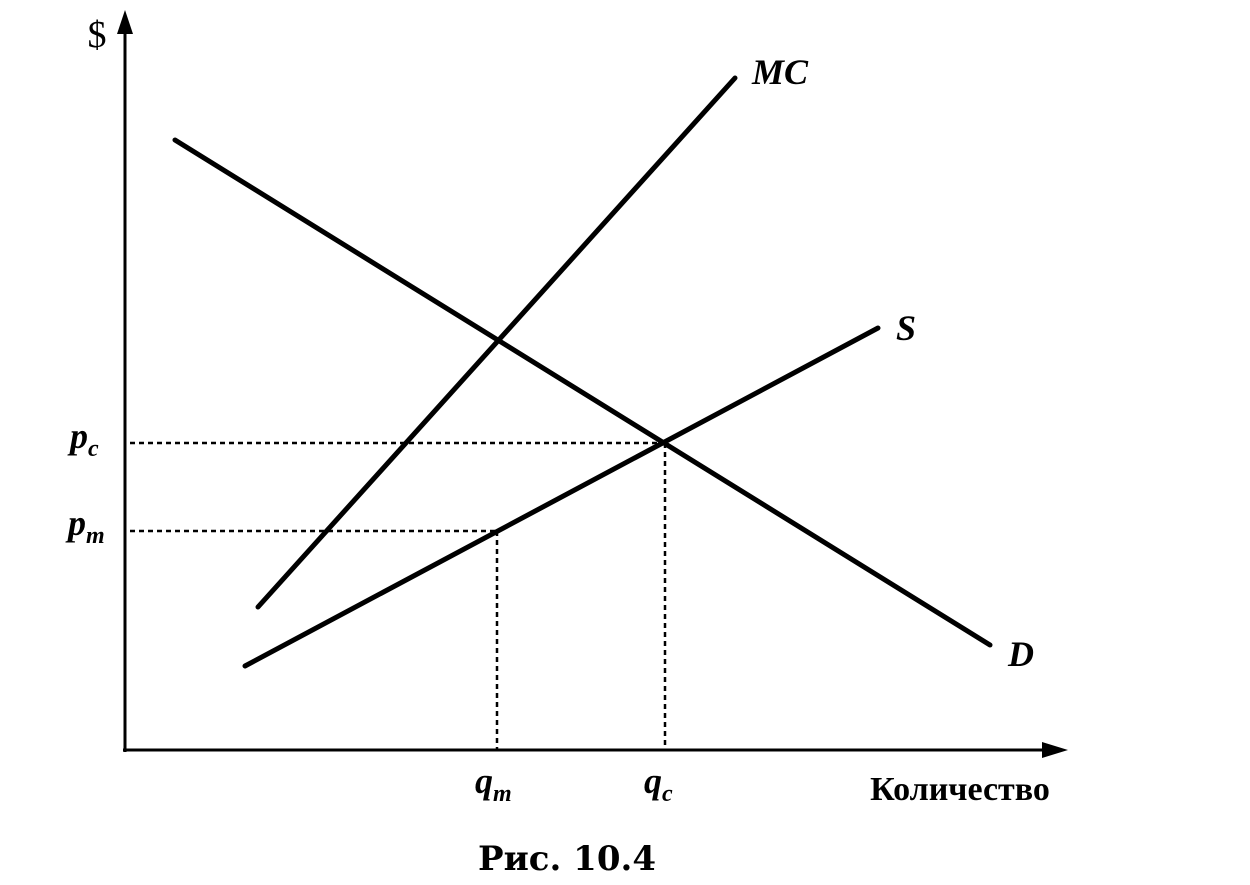 Image resolution: width=1250 pixels, height=885 pixels. I want to click on s-label: S, so click(906, 328).